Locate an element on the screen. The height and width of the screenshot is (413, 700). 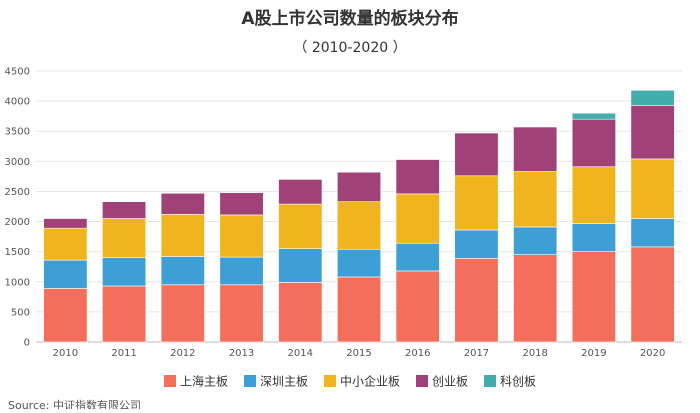
x-tick-label: 2010 is located at coordinates (65, 353).